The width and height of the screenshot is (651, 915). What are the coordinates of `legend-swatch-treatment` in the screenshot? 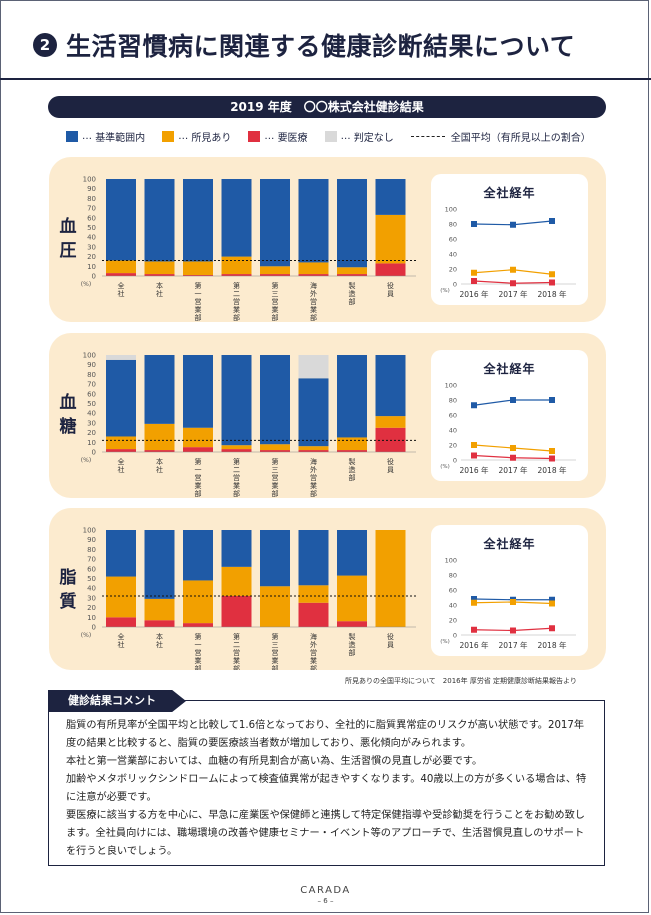 It's located at (254, 136).